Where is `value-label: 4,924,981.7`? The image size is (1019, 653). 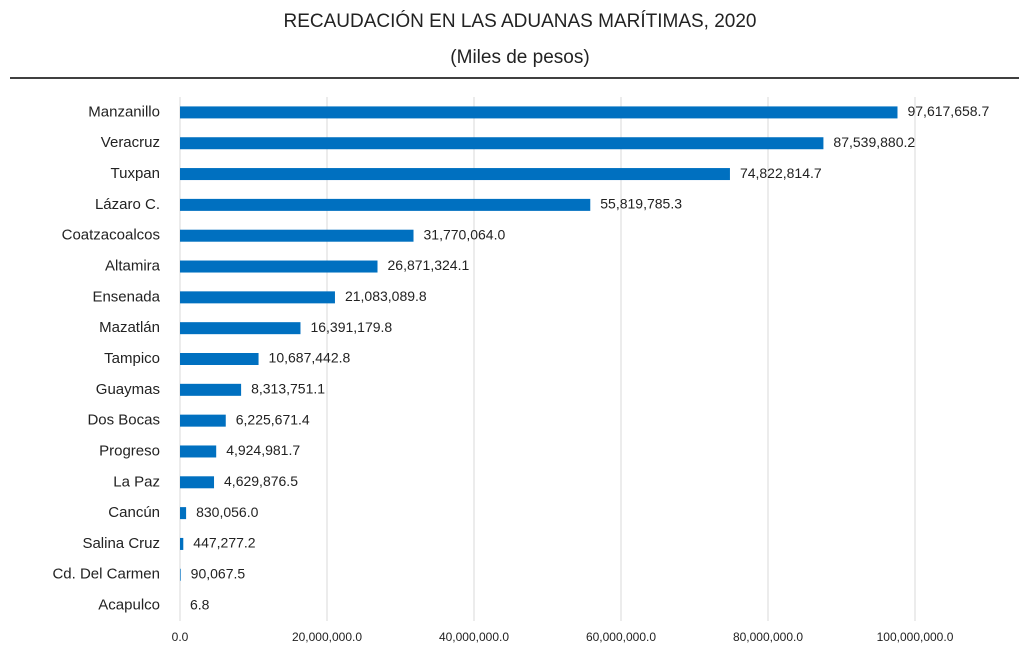
value-label: 4,924,981.7 is located at coordinates (263, 450).